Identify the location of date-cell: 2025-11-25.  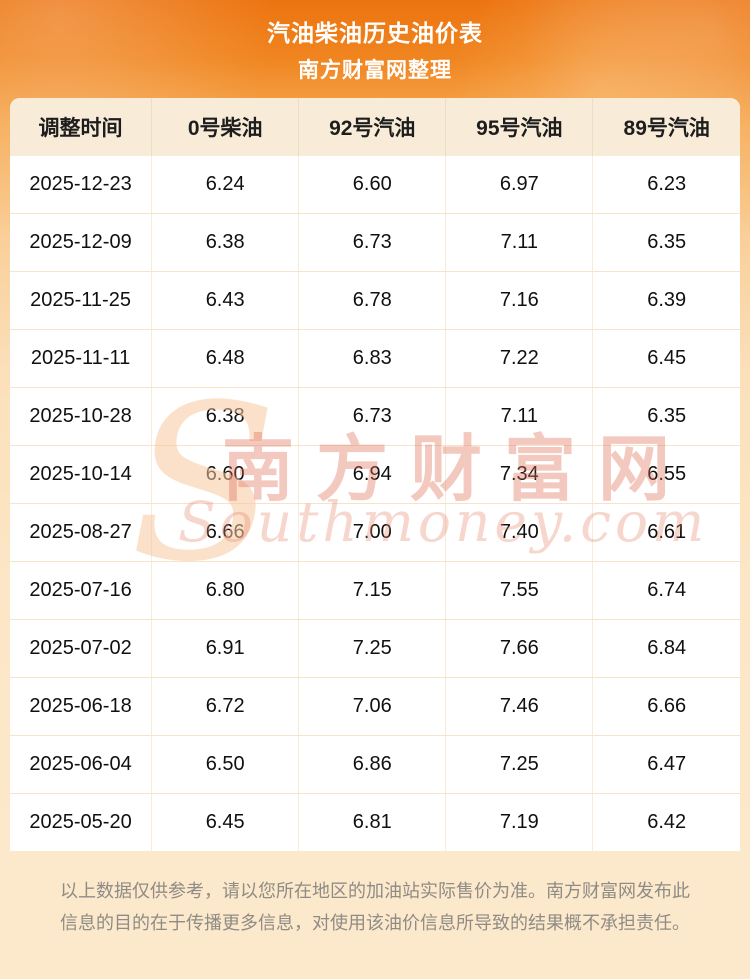
(81, 300).